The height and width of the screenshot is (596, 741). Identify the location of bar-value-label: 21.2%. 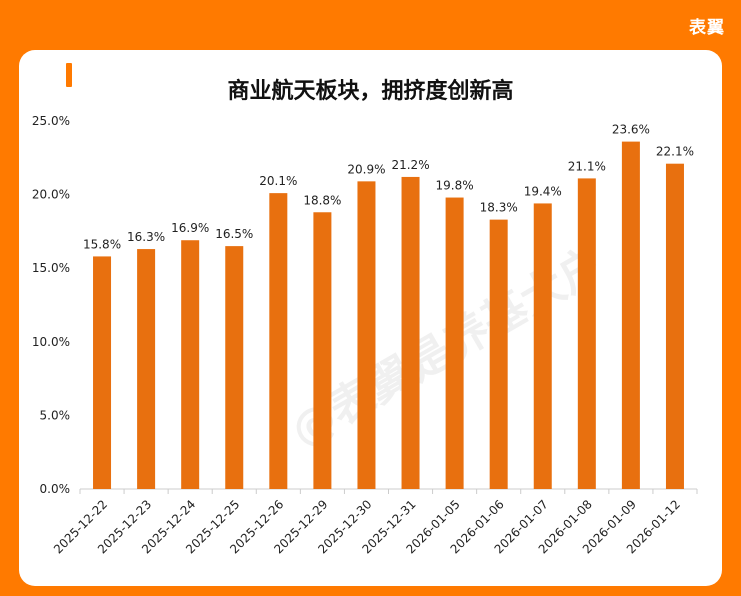
(410, 165).